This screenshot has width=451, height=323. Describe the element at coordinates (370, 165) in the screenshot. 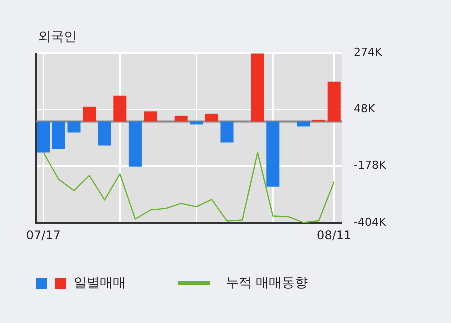

I see `y-tick-label: -178K` at that location.